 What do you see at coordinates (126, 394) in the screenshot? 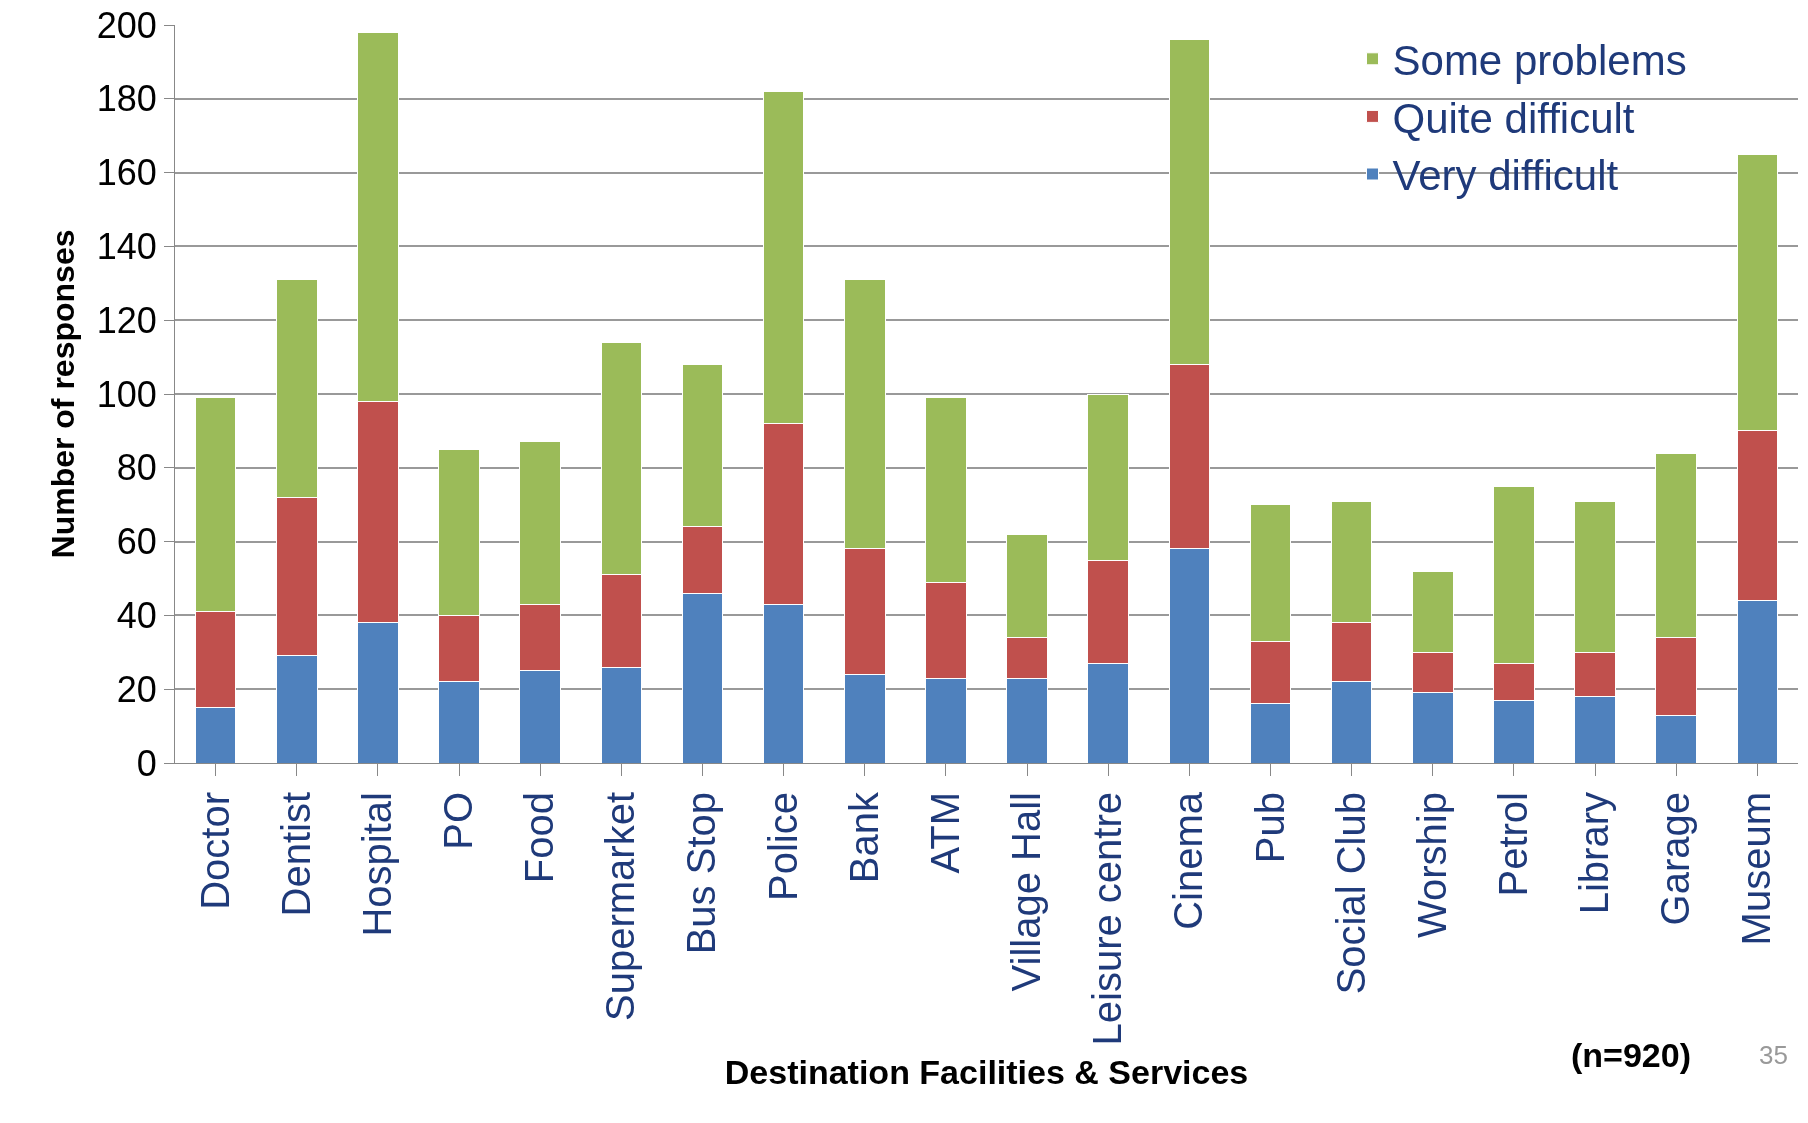
I see `y-tick-label: 100` at bounding box center [126, 394].